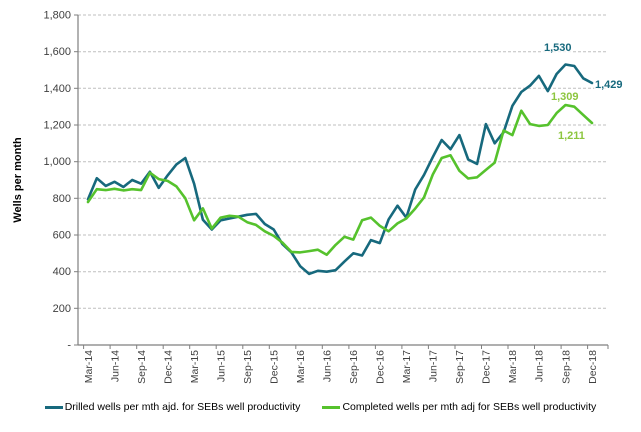  Describe the element at coordinates (248, 367) in the screenshot. I see `svg-text: Sep-15` at that location.